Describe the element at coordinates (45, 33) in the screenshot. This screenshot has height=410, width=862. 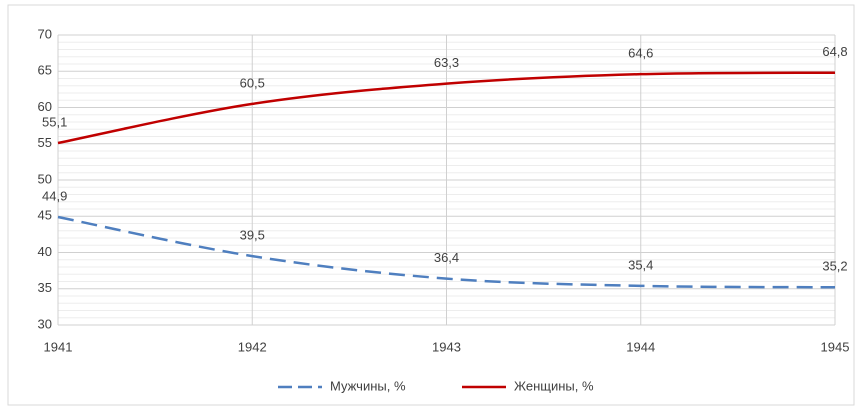
I see `y-tick-label: 70` at that location.